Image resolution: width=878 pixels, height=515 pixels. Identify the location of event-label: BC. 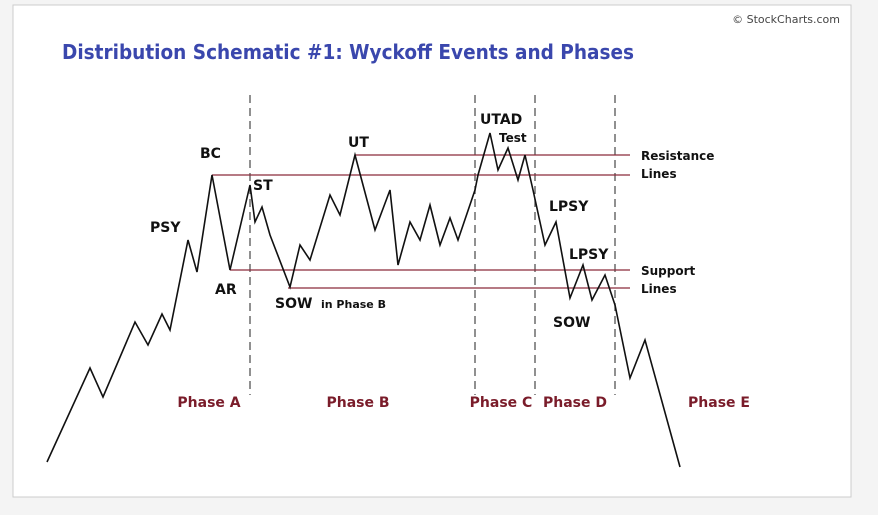
(210, 154).